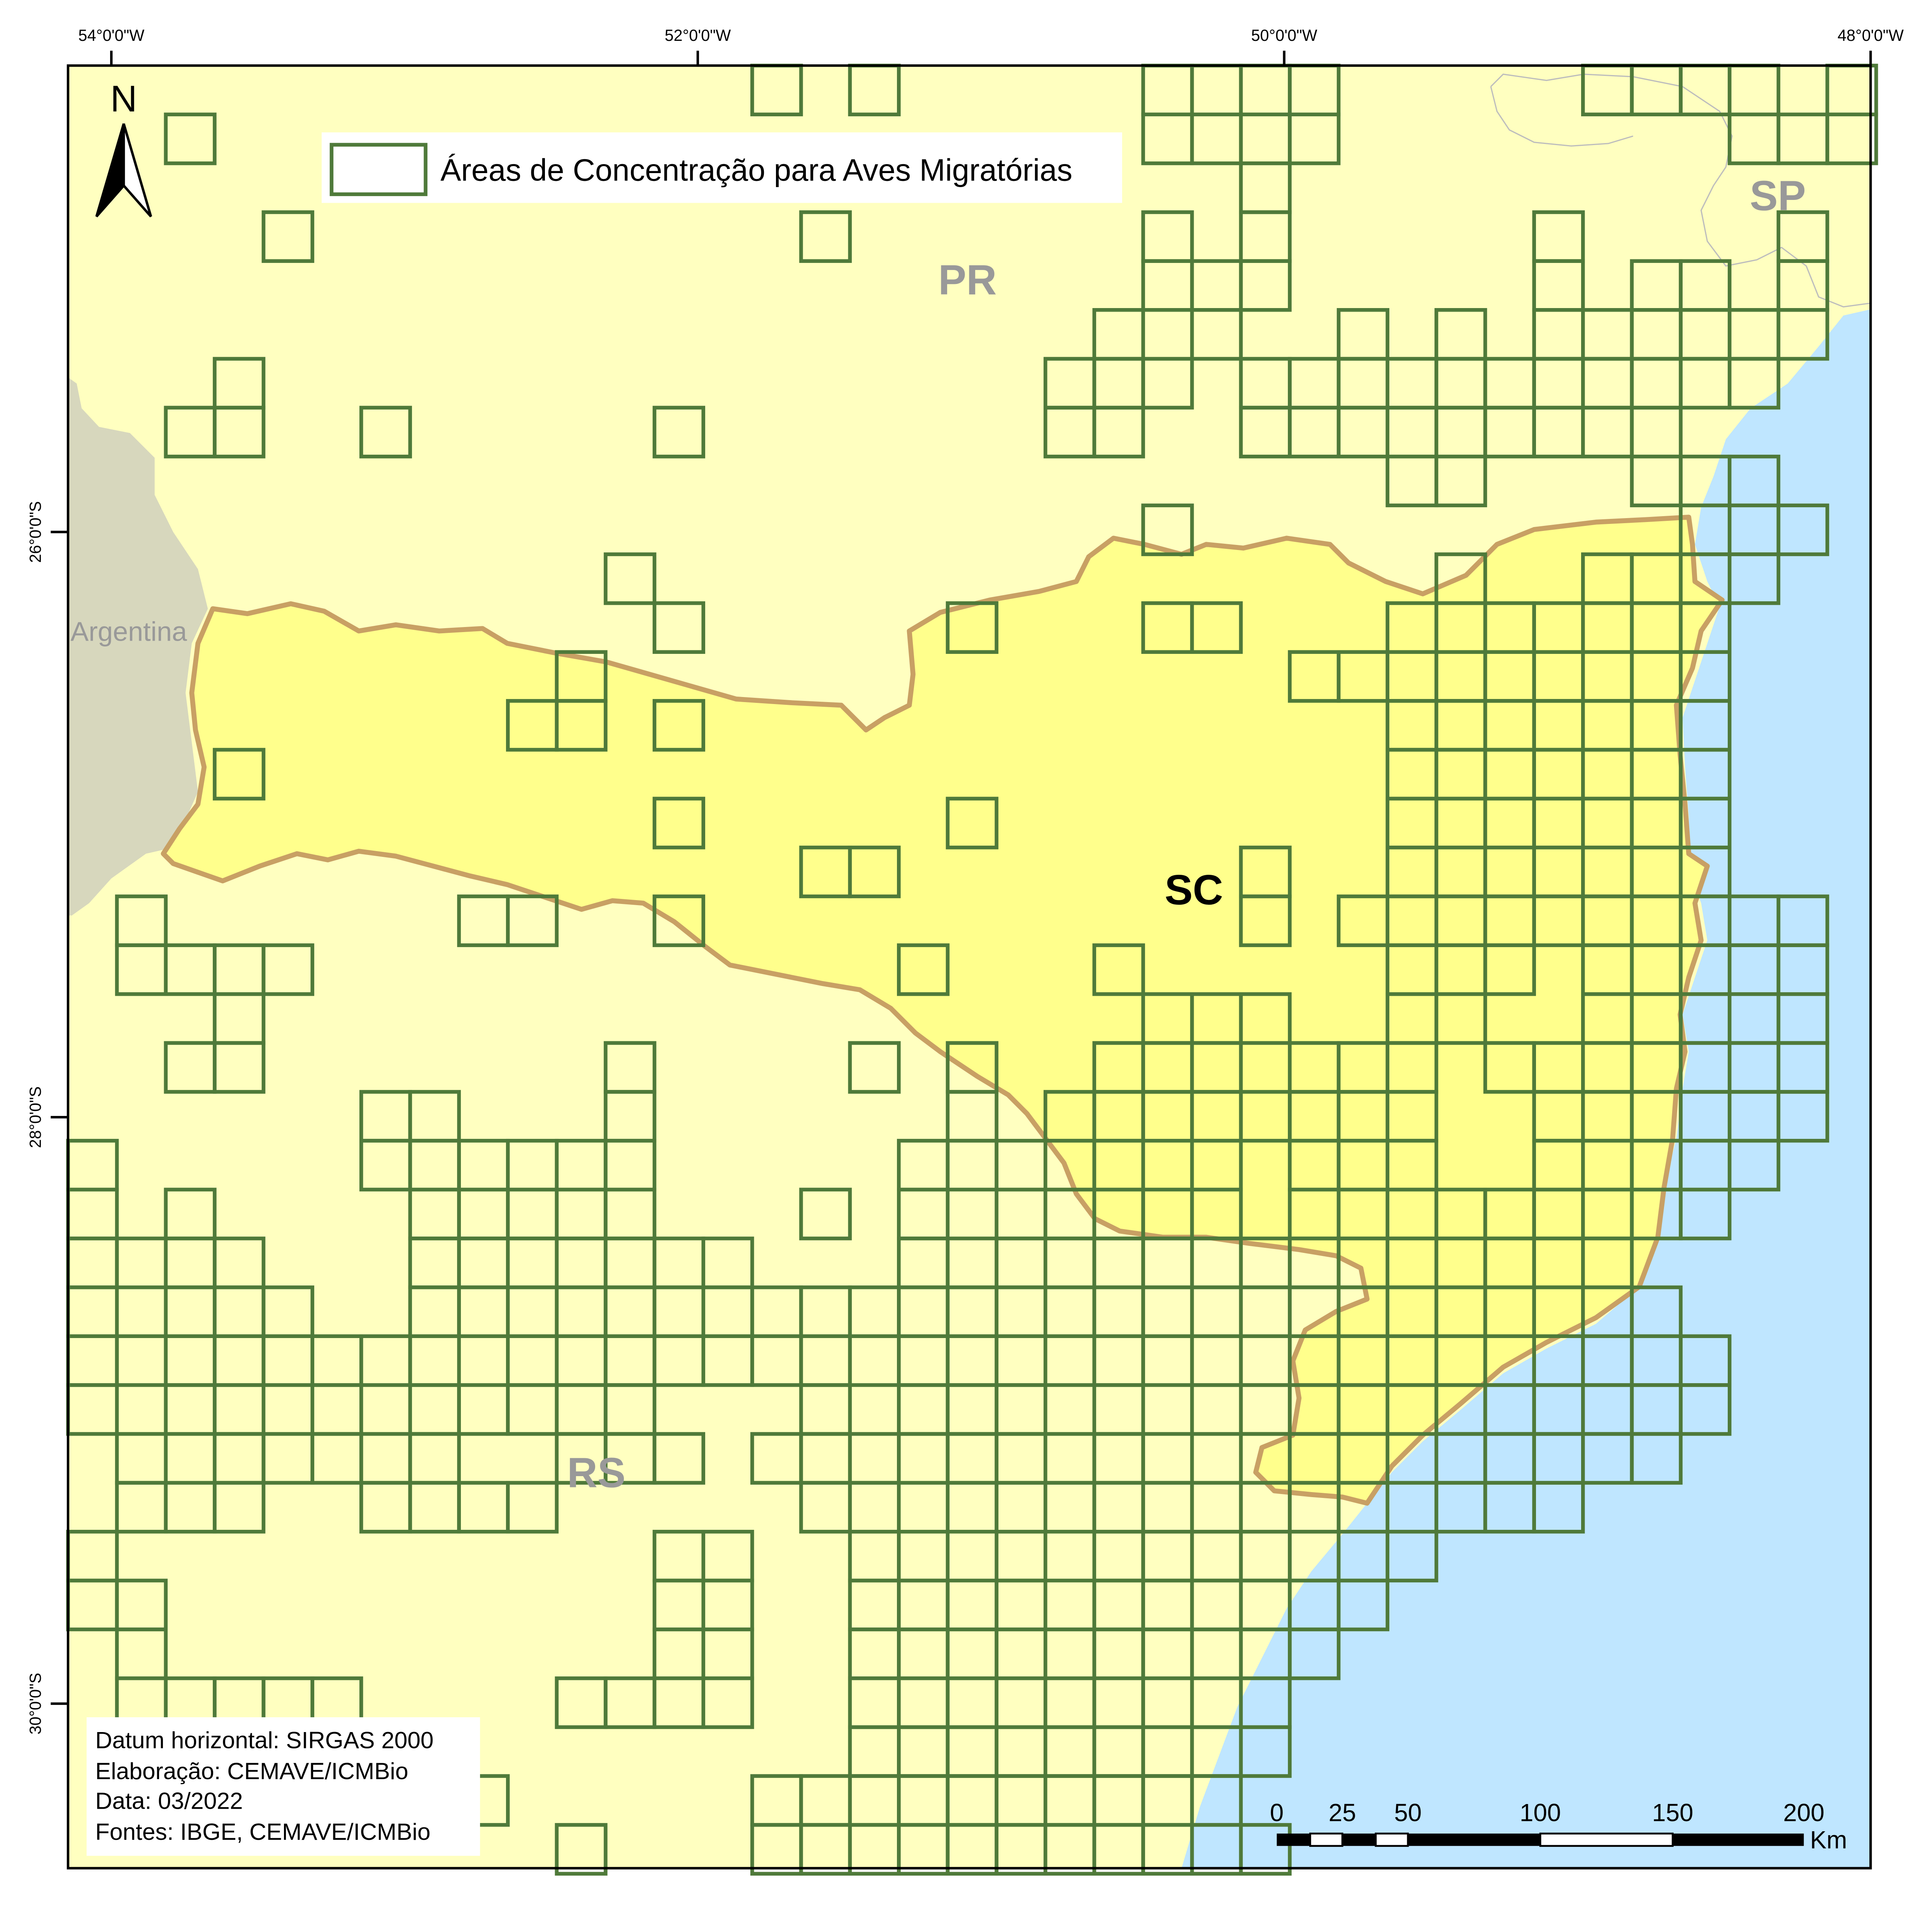 Image resolution: width=1930 pixels, height=1932 pixels. What do you see at coordinates (35, 532) in the screenshot?
I see `latitude-label-26s: 26°0'0"S` at bounding box center [35, 532].